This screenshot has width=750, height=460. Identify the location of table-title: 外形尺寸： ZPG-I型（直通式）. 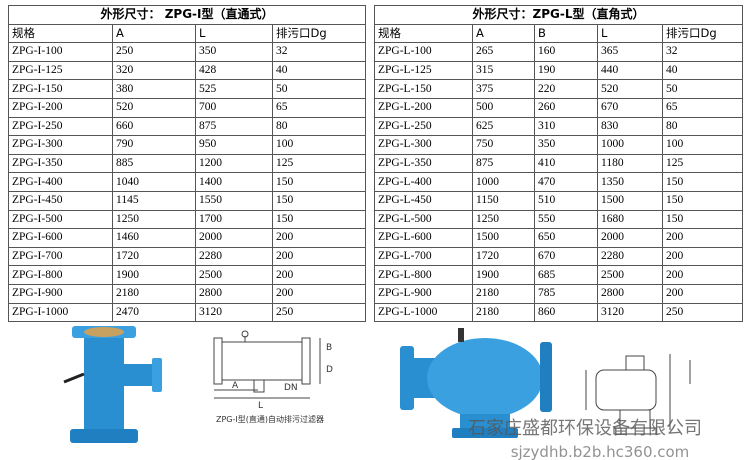
(187, 15).